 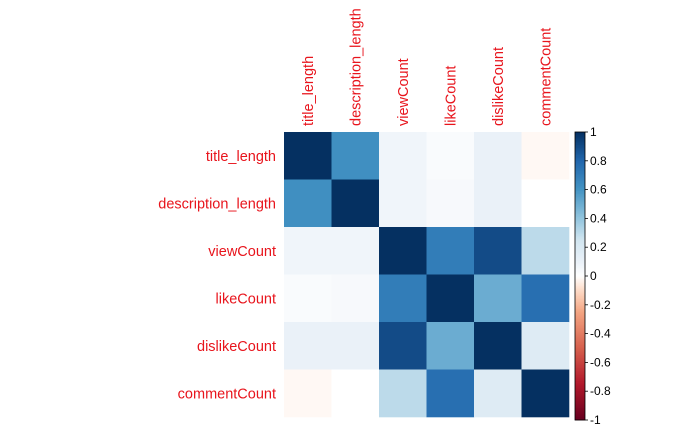 What do you see at coordinates (450, 393) in the screenshot?
I see `heatmap-cell-commentCount-likeCount` at bounding box center [450, 393].